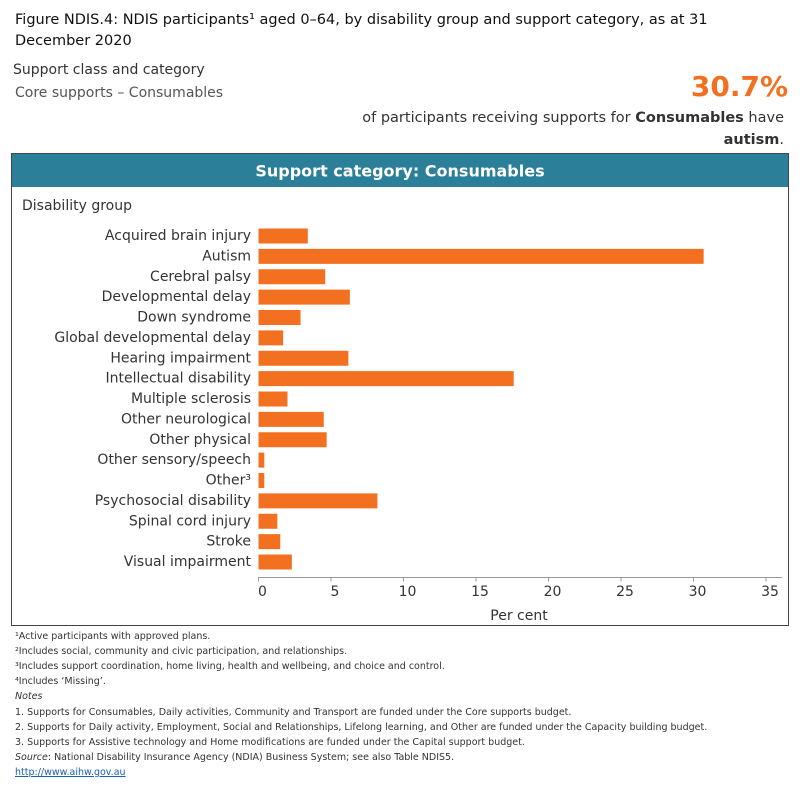 The height and width of the screenshot is (800, 800). What do you see at coordinates (180, 358) in the screenshot?
I see `y-tick-label: Hearing impairment` at bounding box center [180, 358].